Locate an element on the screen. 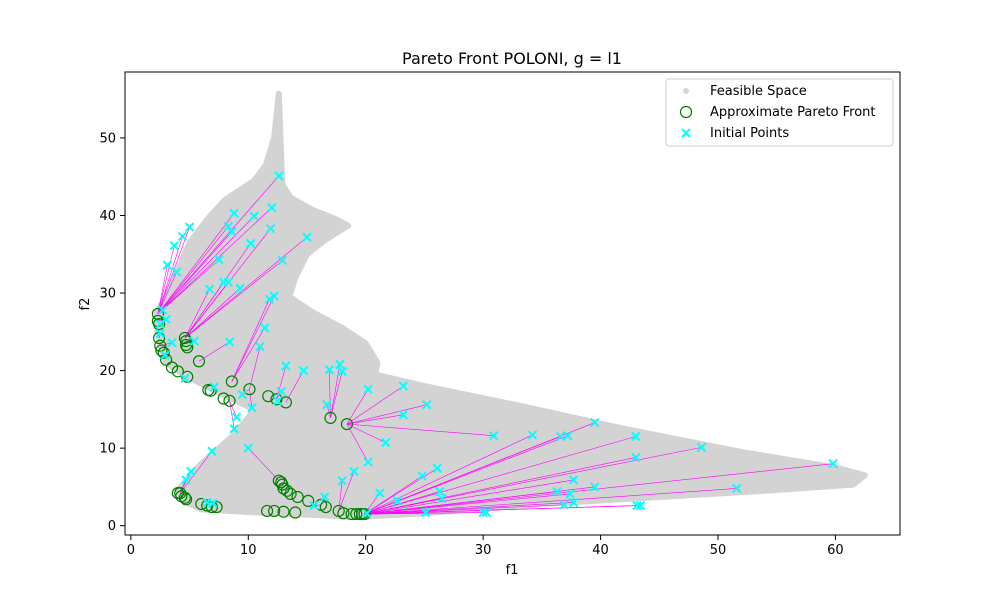 The height and width of the screenshot is (600, 1000). x-tick-label: 20 is located at coordinates (365, 550).